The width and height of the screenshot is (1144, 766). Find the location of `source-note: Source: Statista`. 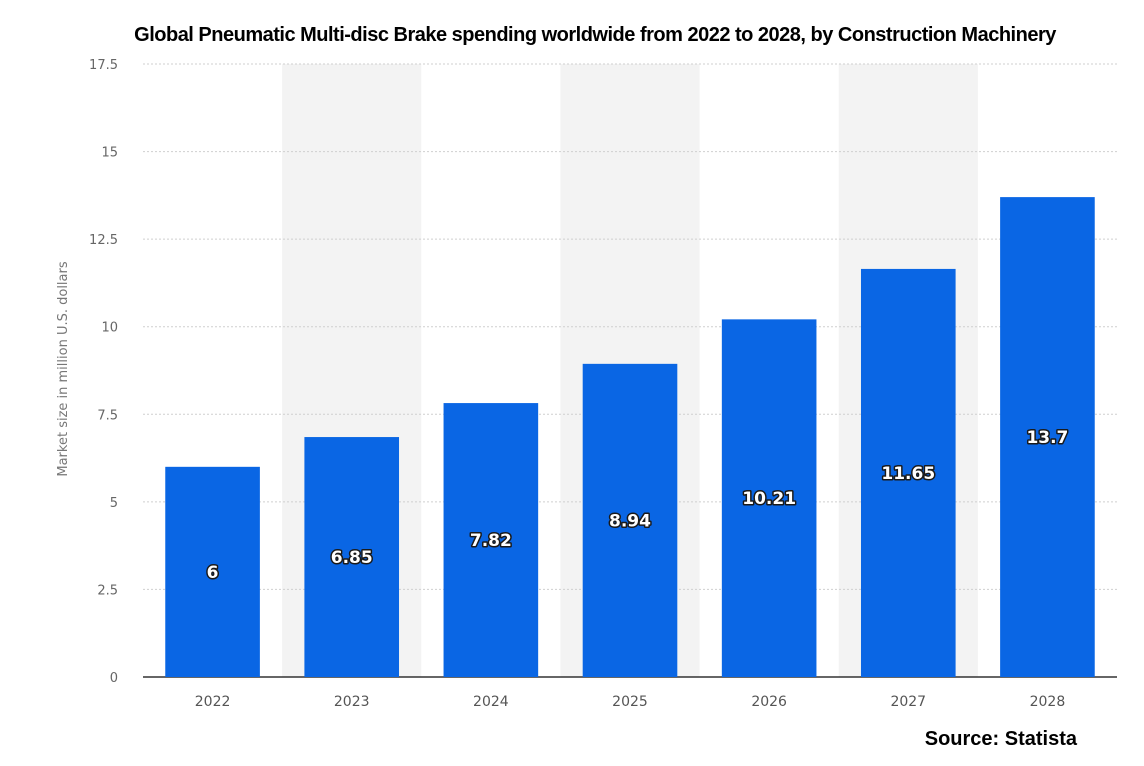

source-note: Source: Statista is located at coordinates (1000, 739).